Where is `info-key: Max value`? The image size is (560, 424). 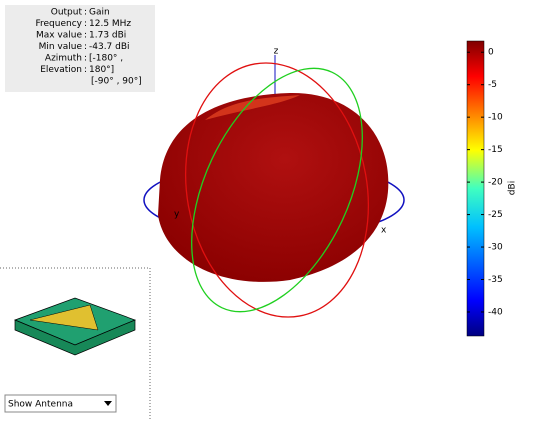 info-key: Max value is located at coordinates (59, 36).